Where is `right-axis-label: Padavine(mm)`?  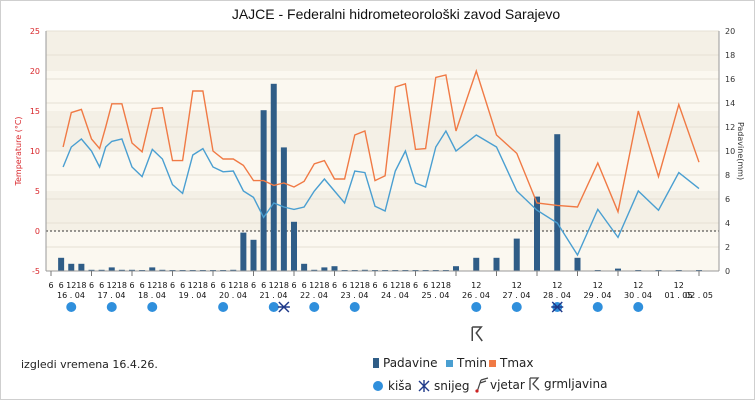
right-axis-label: Padavine(mm) is located at coordinates (740, 151).